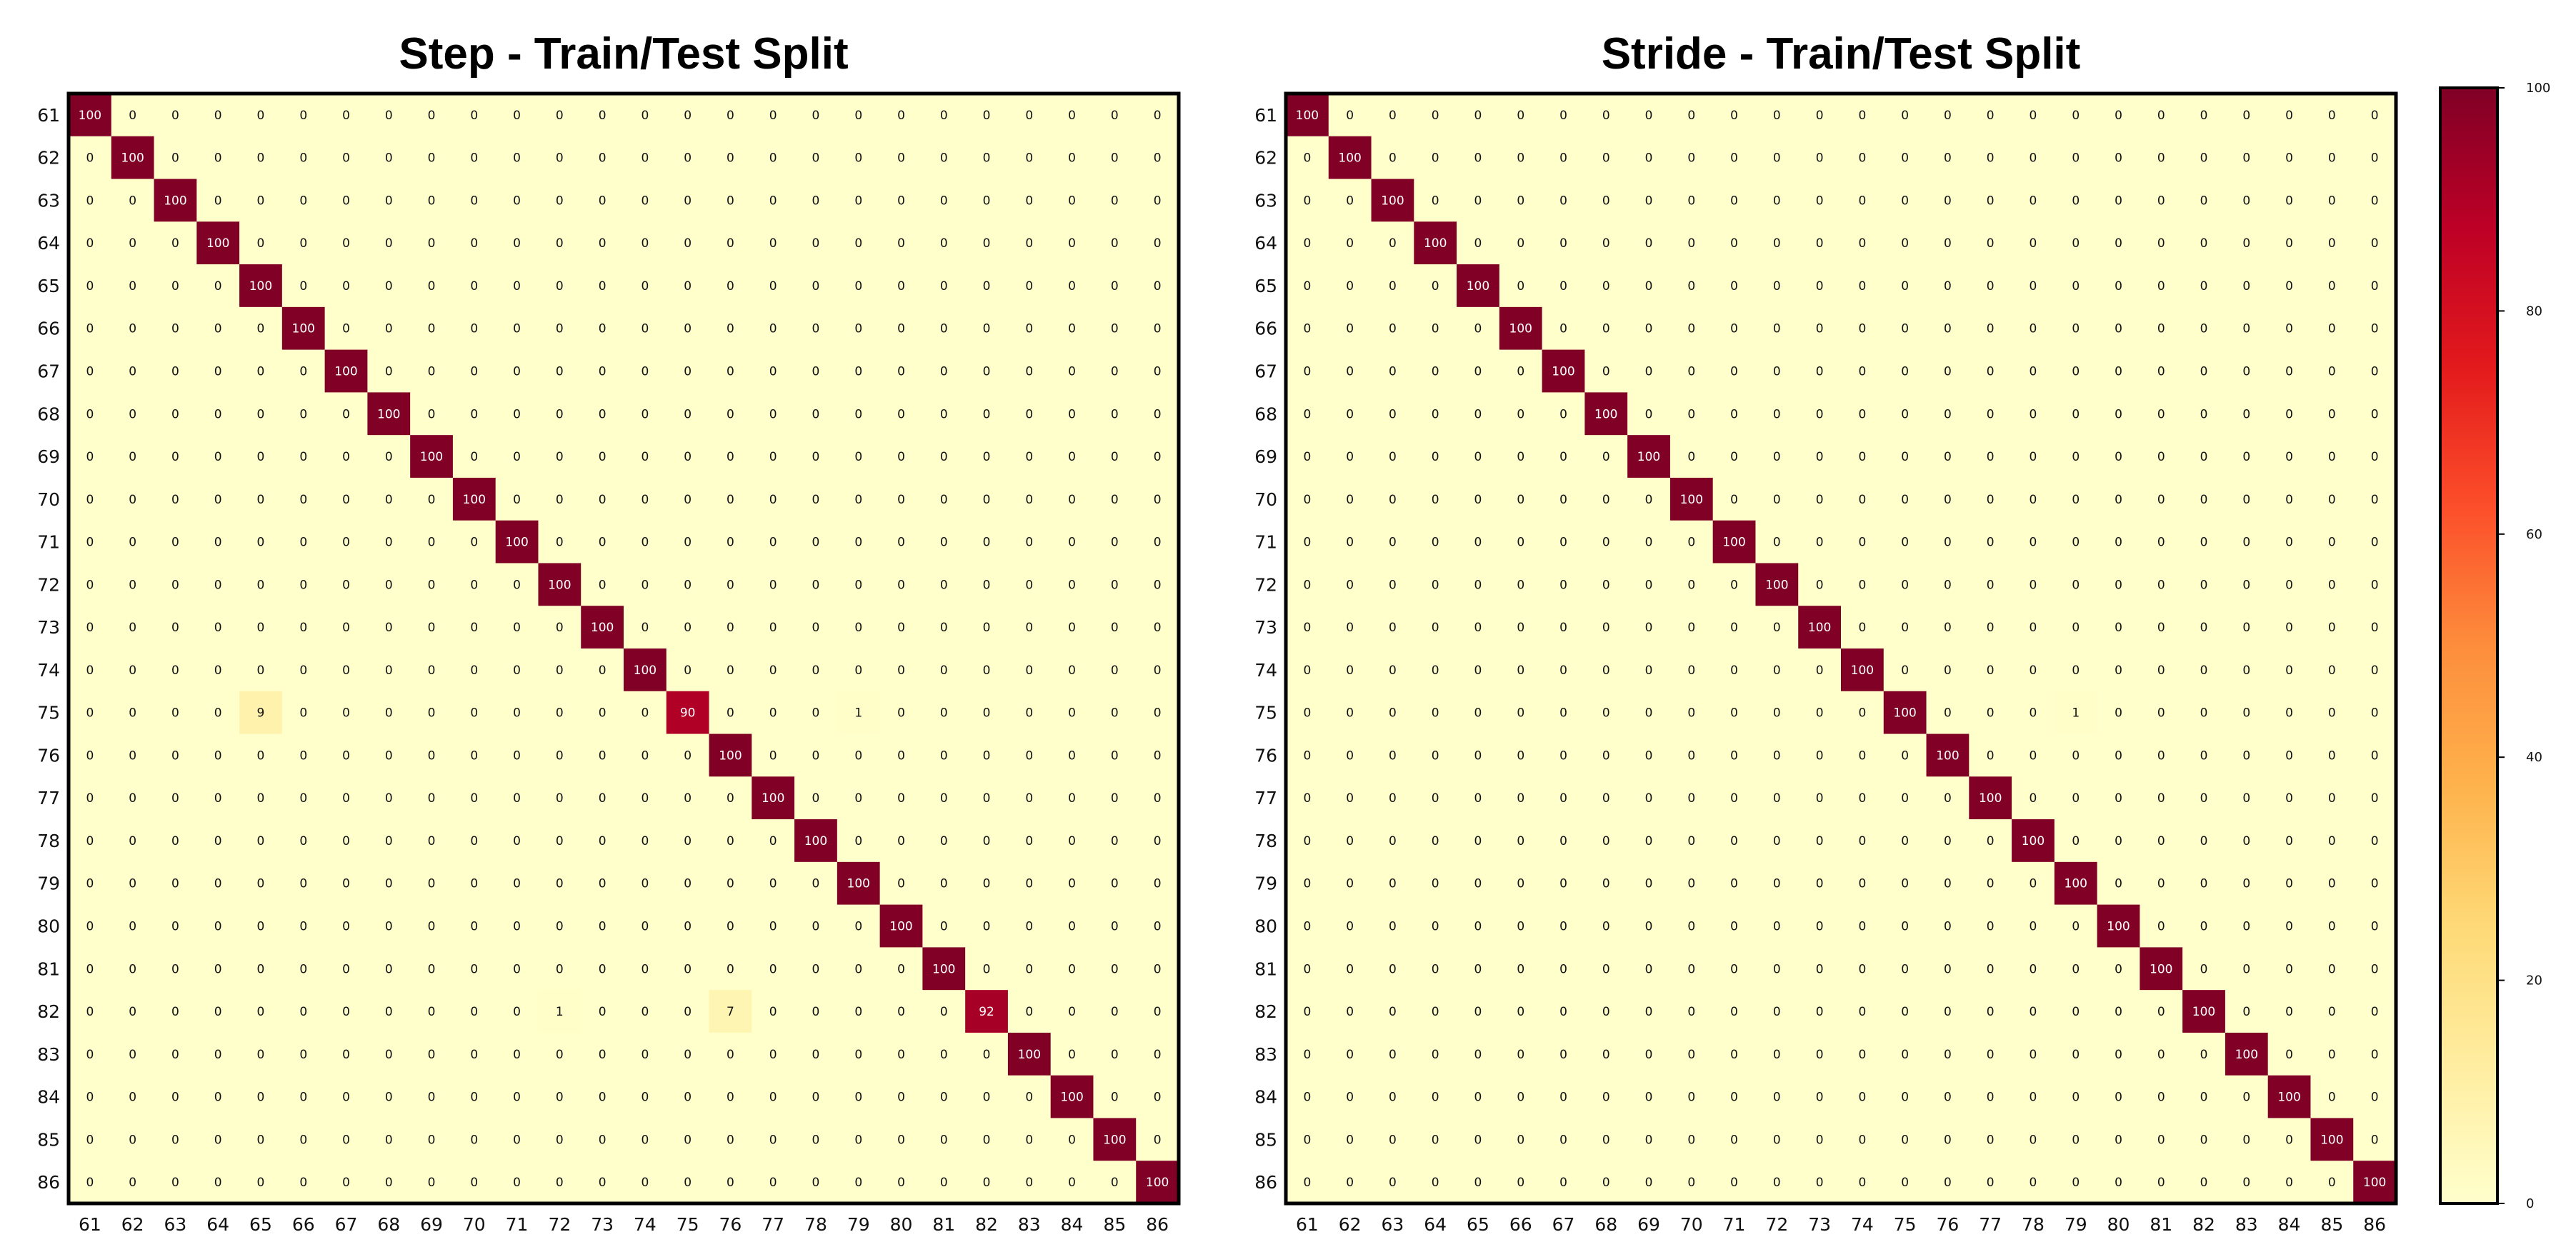 Image resolution: width=2576 pixels, height=1247 pixels. I want to click on y-tick-label: 81, so click(48, 968).